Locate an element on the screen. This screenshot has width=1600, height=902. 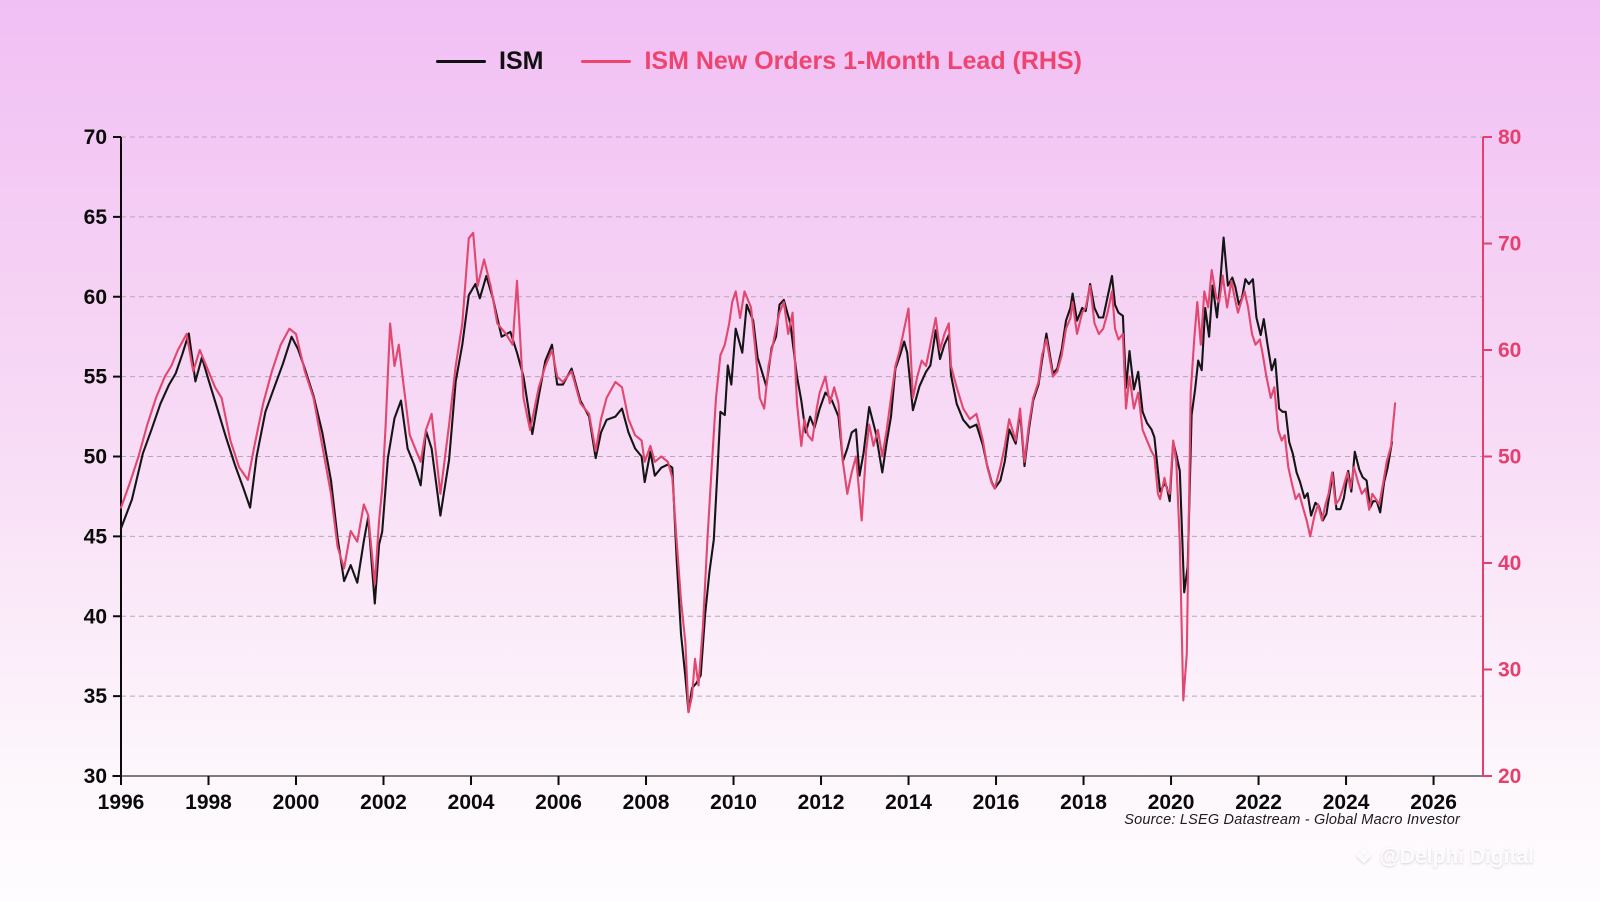
watermark: ❖ @Delphi Digital is located at coordinates (1444, 857).